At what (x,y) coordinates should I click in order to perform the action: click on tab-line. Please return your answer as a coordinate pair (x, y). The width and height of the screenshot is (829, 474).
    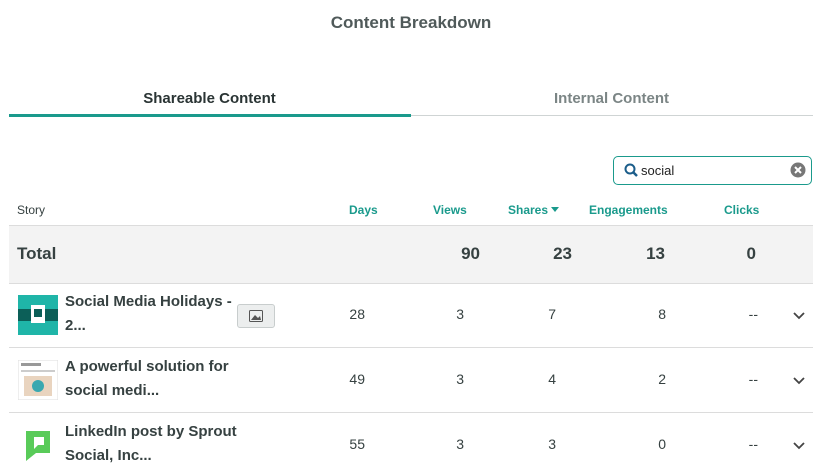
    Looking at the image, I should click on (612, 115).